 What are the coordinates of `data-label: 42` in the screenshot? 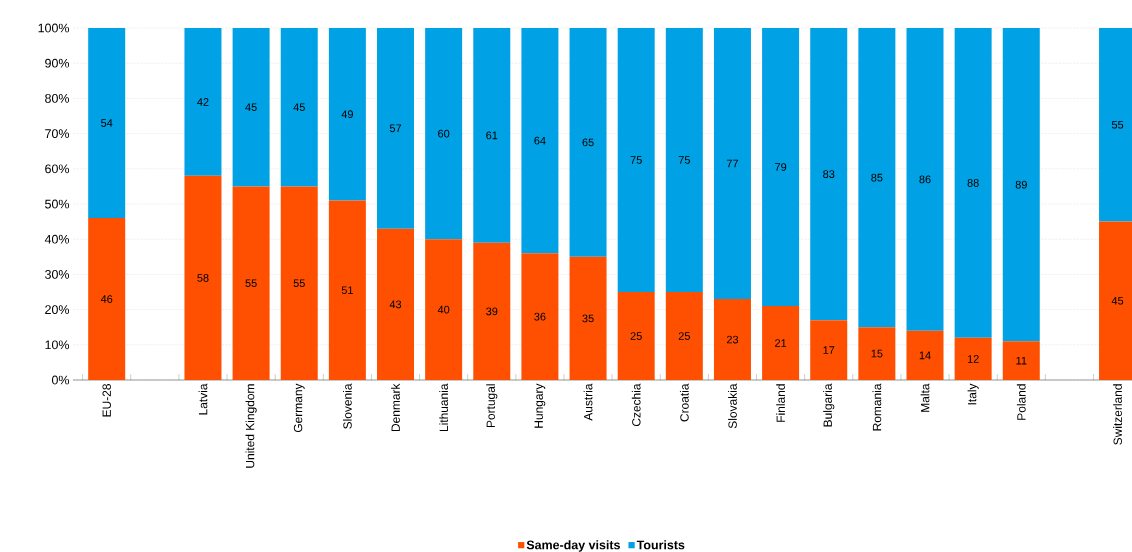 It's located at (203, 102).